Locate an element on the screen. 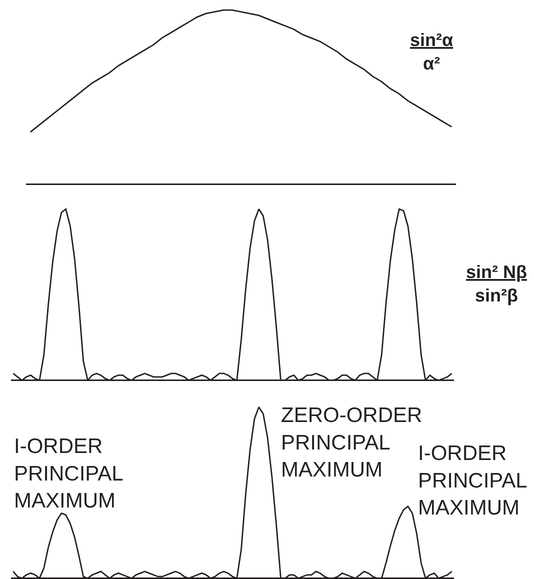 The height and width of the screenshot is (579, 534). text: sin² Nβ sin²β is located at coordinates (496, 284).